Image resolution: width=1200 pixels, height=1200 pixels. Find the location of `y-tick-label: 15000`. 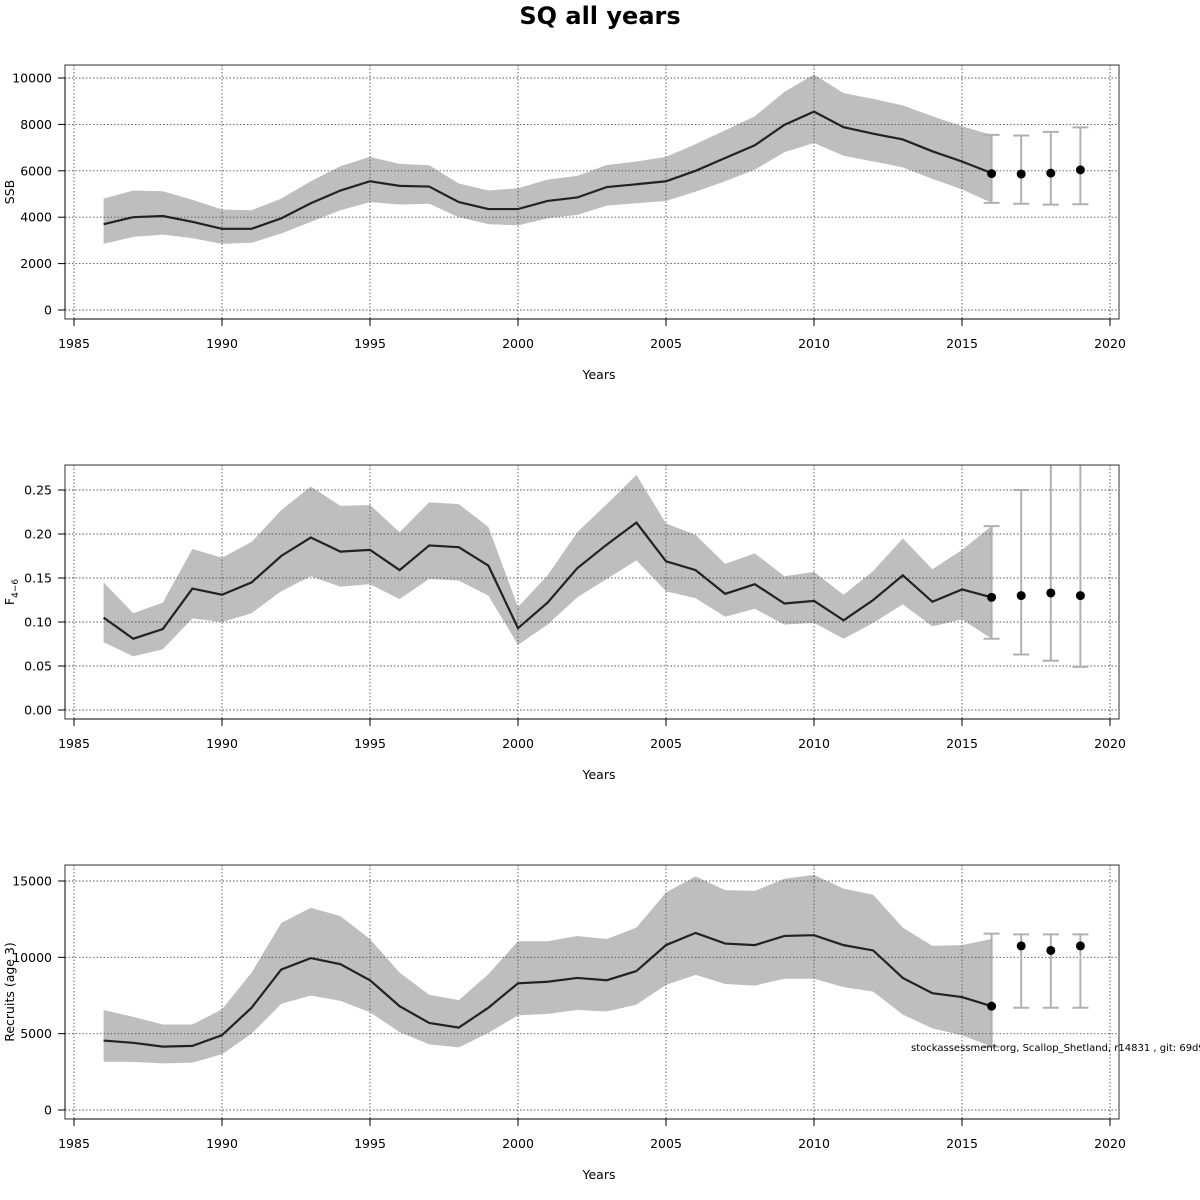

y-tick-label: 15000 is located at coordinates (32, 881).